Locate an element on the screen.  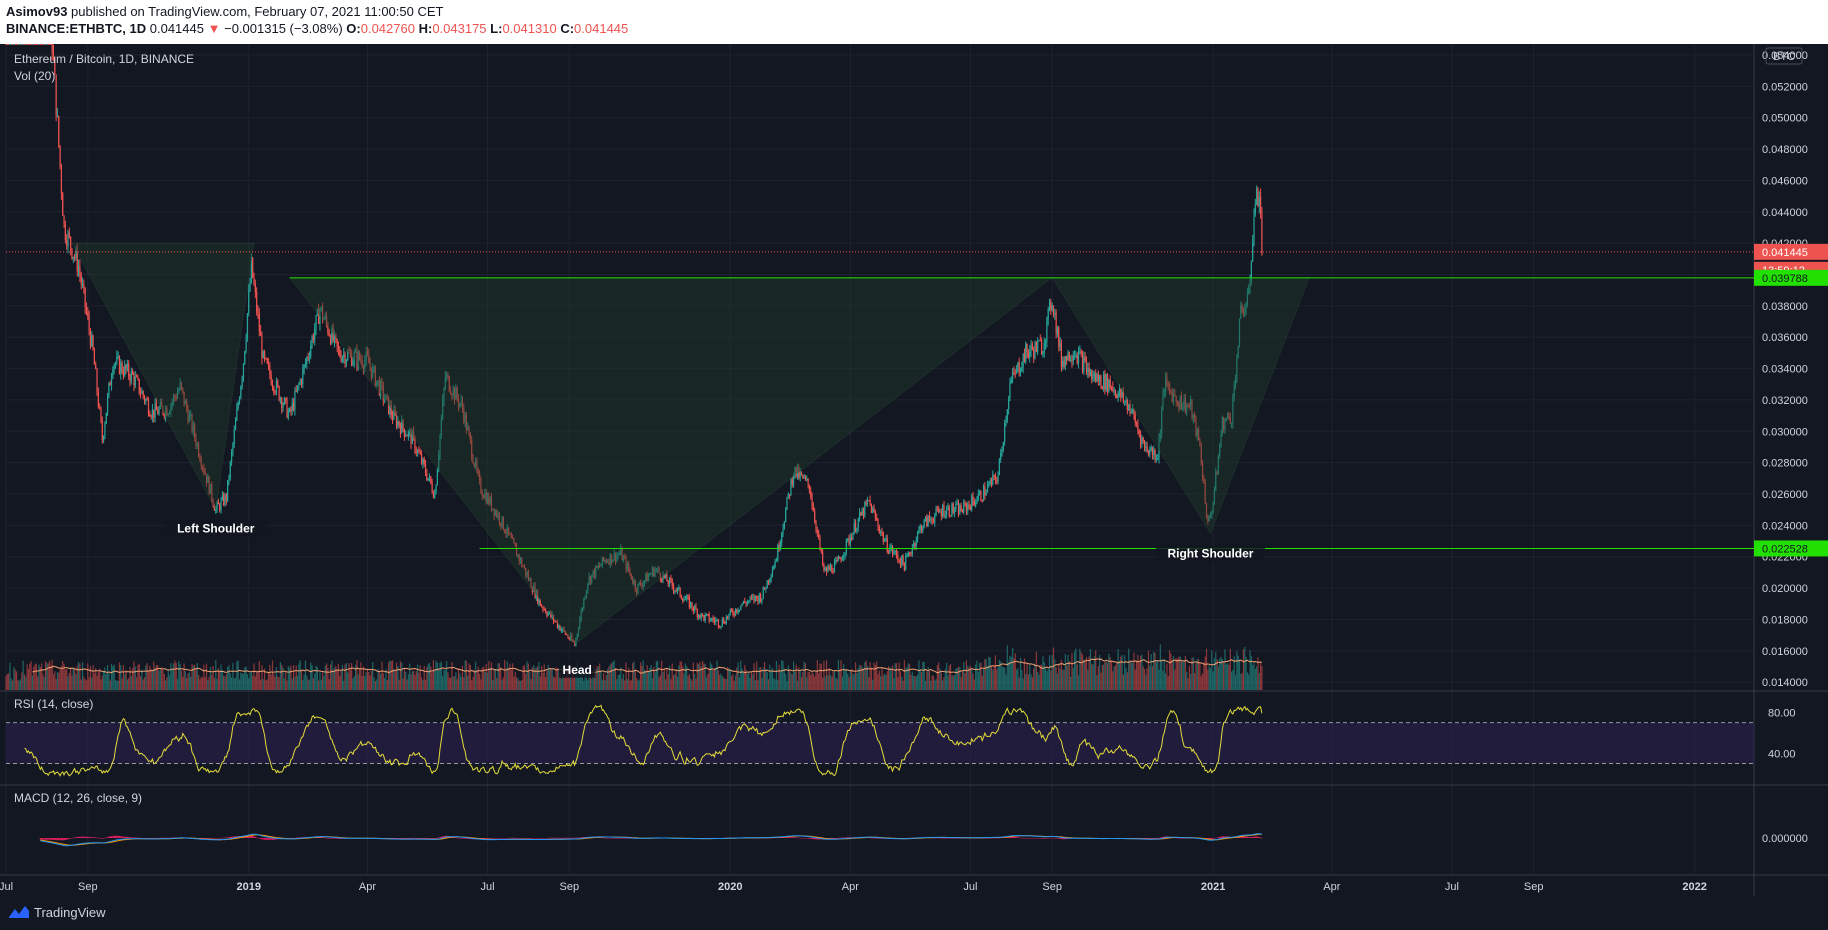
symbol-text: BINANCE:ETHBTC, 1D is located at coordinates (76, 28).